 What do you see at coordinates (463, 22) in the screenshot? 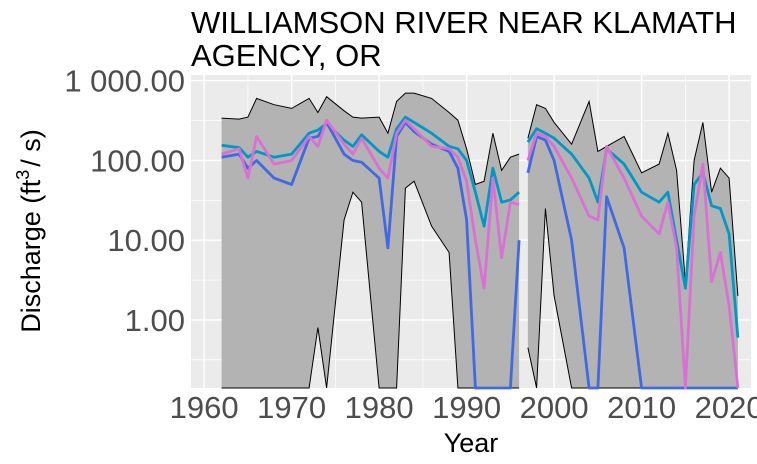
I see `chart-title-line-1: WILLIAMSON RIVER NEAR KLAMATH` at bounding box center [463, 22].